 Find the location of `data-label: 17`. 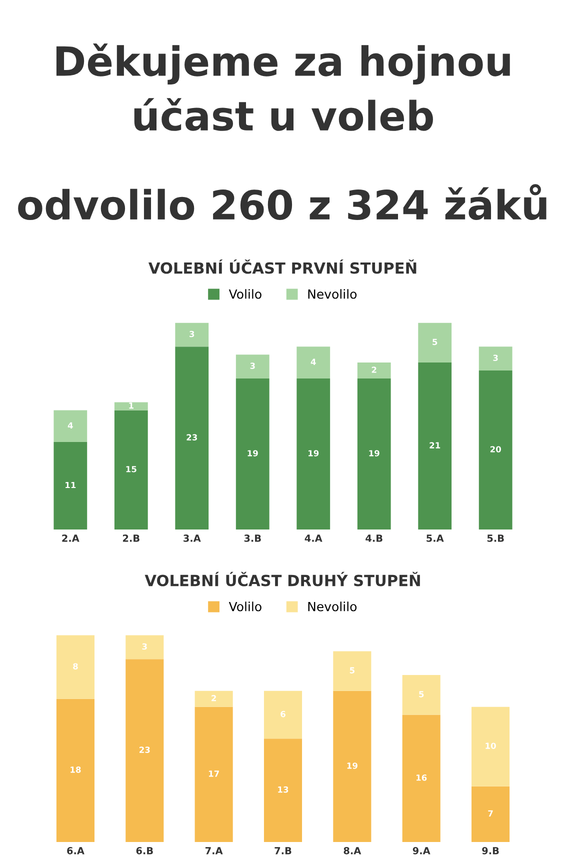

data-label: 17 is located at coordinates (213, 773).